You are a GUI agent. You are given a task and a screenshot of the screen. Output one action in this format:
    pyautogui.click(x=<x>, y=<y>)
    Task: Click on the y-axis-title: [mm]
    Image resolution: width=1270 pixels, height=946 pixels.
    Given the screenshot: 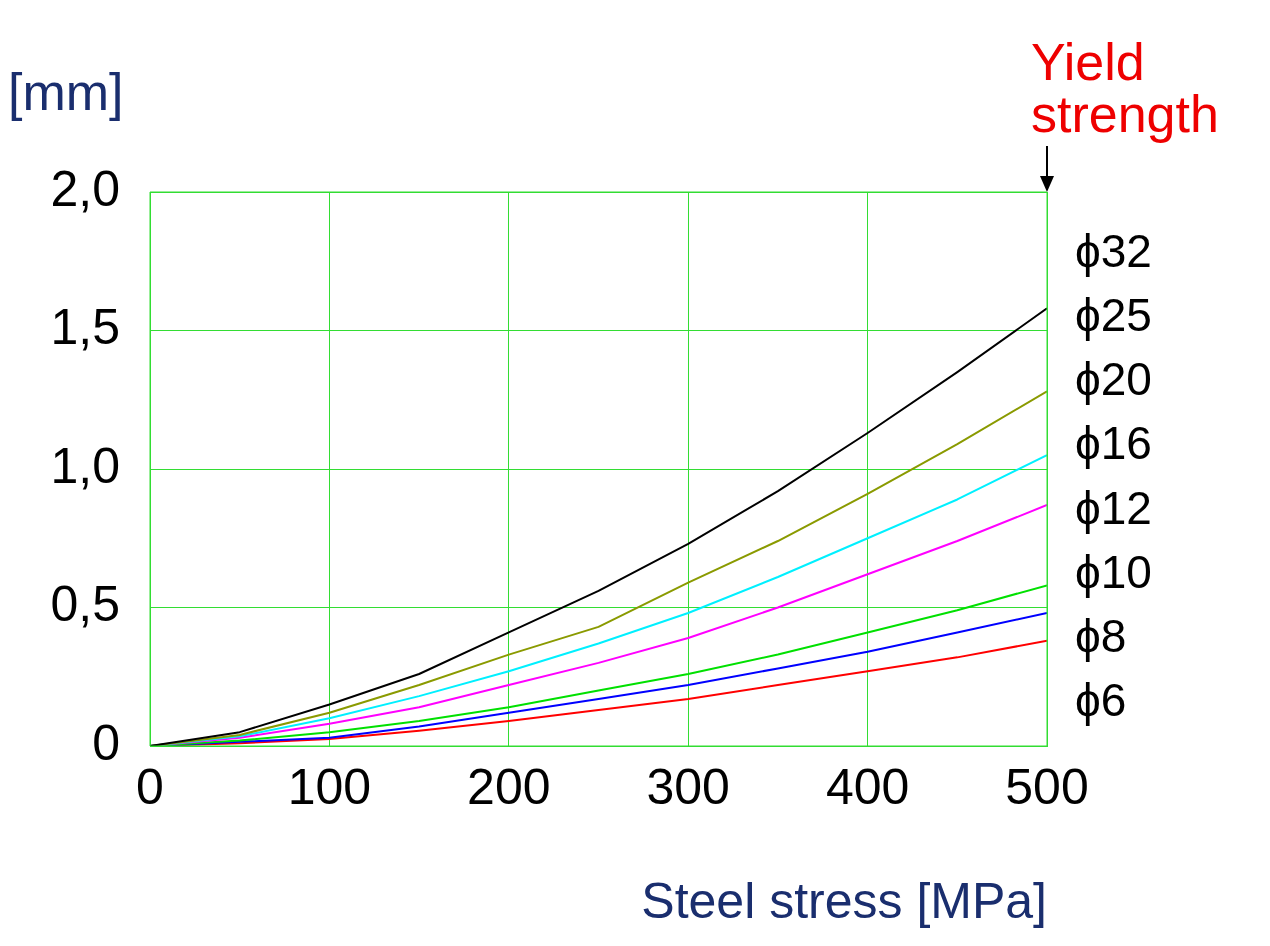 What is the action you would take?
    pyautogui.click(x=66, y=92)
    